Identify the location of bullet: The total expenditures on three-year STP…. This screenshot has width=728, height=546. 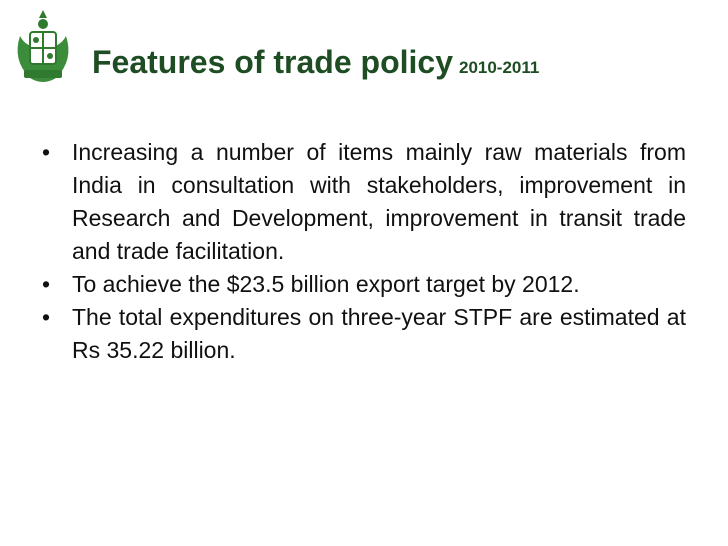
(364, 334).